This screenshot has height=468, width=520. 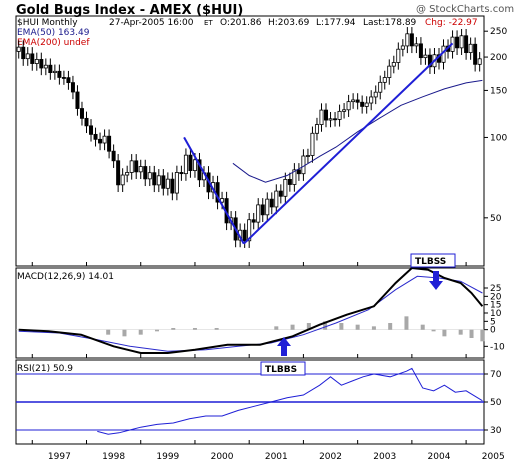 I want to click on watermark: @ StockCharts.com, so click(x=465, y=9).